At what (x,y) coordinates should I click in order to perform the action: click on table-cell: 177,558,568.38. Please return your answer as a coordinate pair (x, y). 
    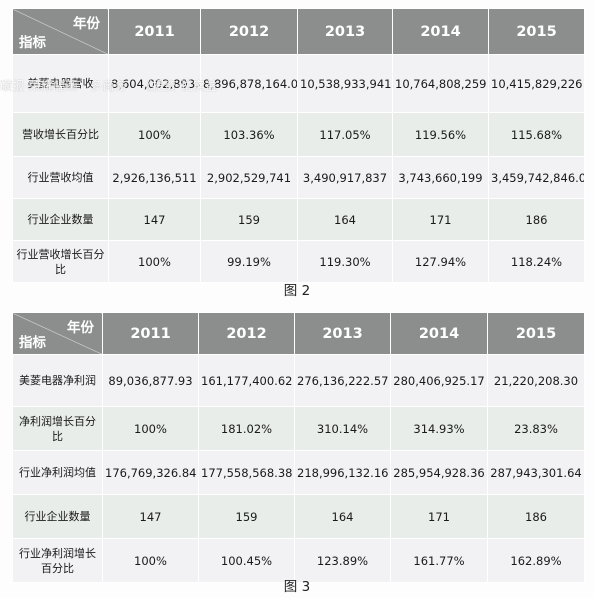
    Looking at the image, I should click on (246, 472).